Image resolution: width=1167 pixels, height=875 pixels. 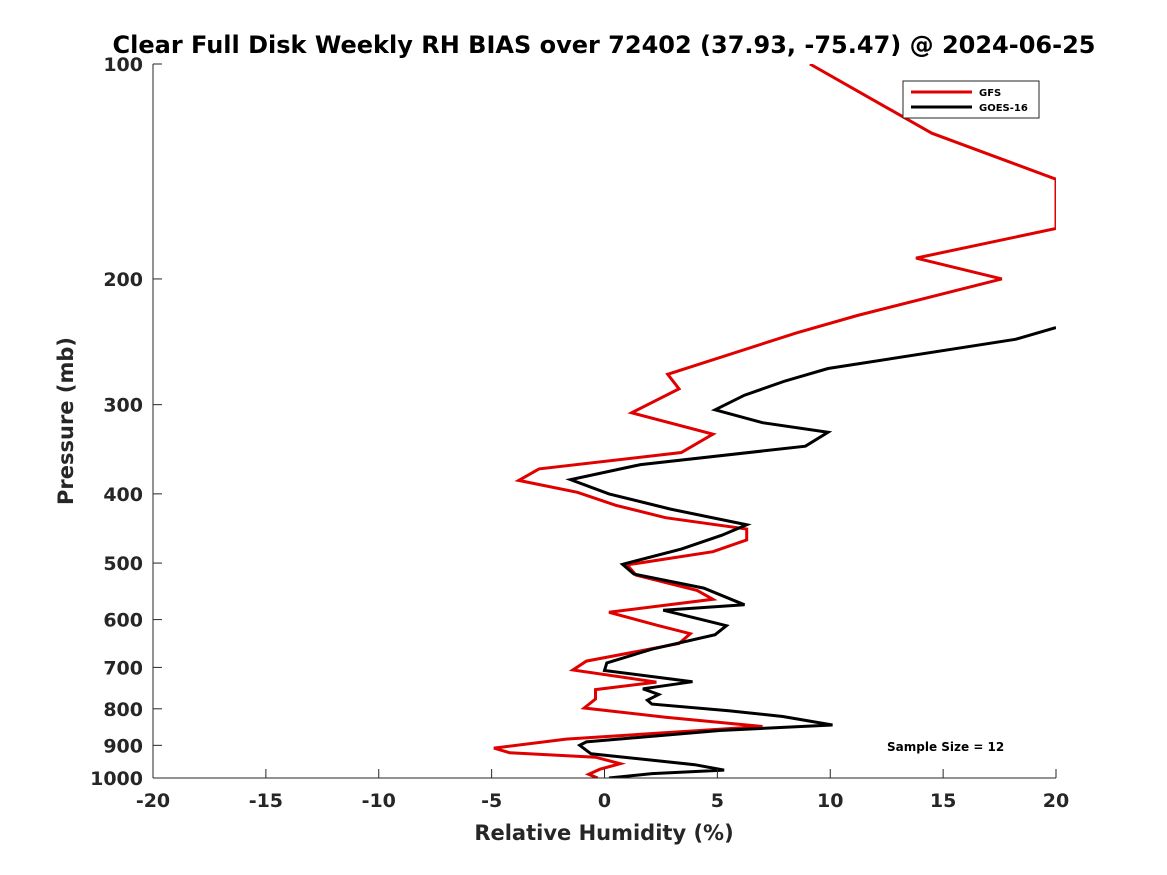 What do you see at coordinates (717, 801) in the screenshot?
I see `x-tick-label: 5` at bounding box center [717, 801].